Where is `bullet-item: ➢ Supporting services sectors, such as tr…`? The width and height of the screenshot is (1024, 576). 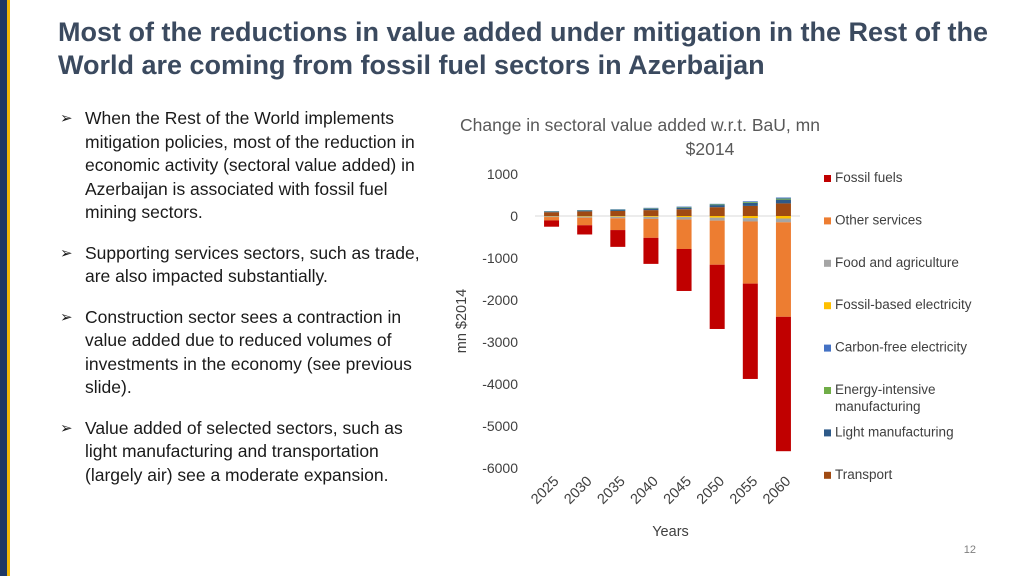
bullet-item: ➢ Supporting services sectors, such as tr… is located at coordinates (245, 265).